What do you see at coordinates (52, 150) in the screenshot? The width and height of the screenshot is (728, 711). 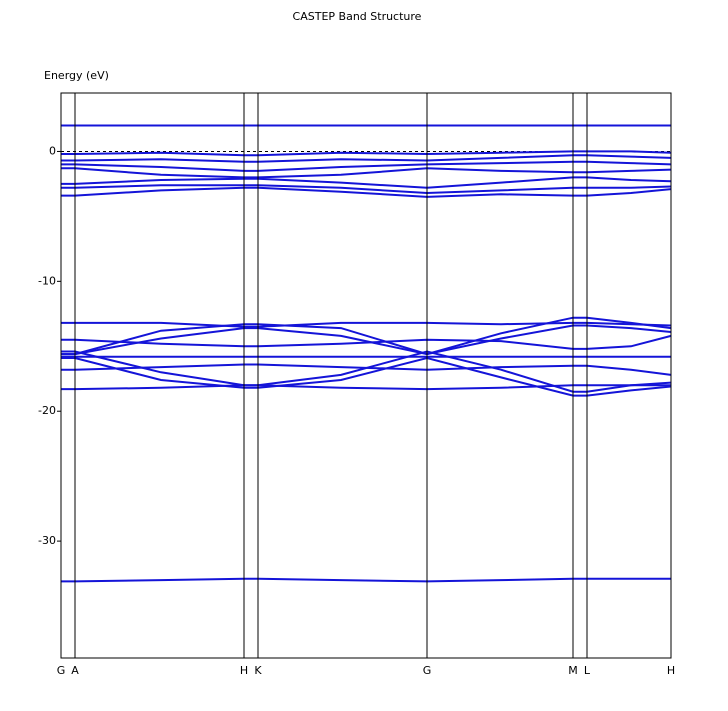 I see `y-tick-label: 0` at bounding box center [52, 150].